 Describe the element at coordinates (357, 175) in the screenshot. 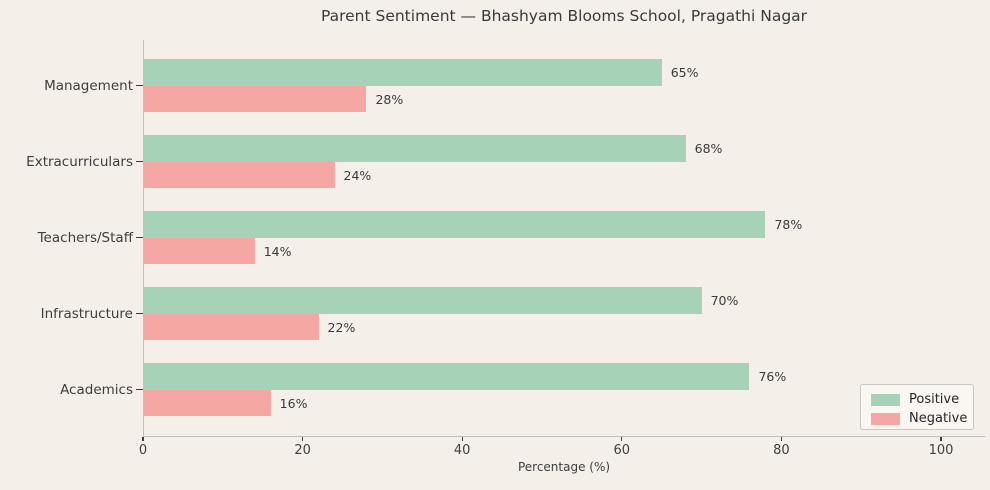

I see `bar-value-negative-1: 24%` at that location.